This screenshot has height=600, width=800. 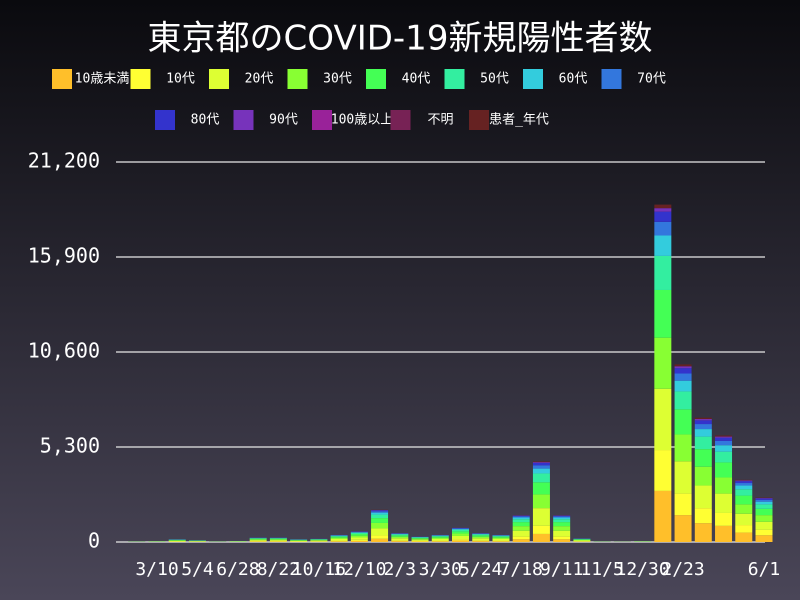 I want to click on legend-label: 10代, so click(x=180, y=79).